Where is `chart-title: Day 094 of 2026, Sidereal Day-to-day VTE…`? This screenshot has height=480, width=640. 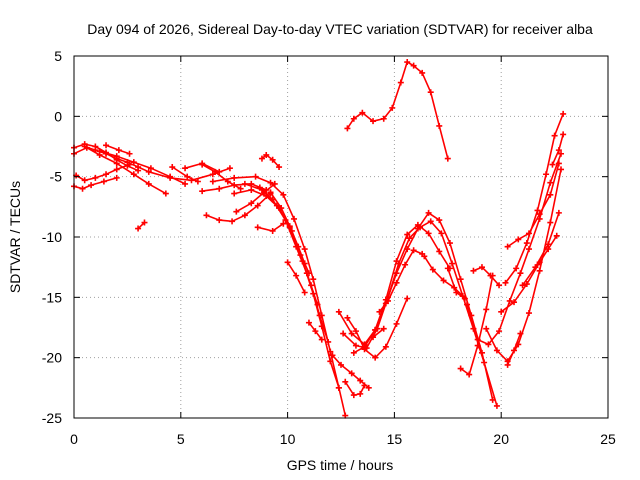 chart-title: Day 094 of 2026, Sidereal Day-to-day VTE… is located at coordinates (340, 29).